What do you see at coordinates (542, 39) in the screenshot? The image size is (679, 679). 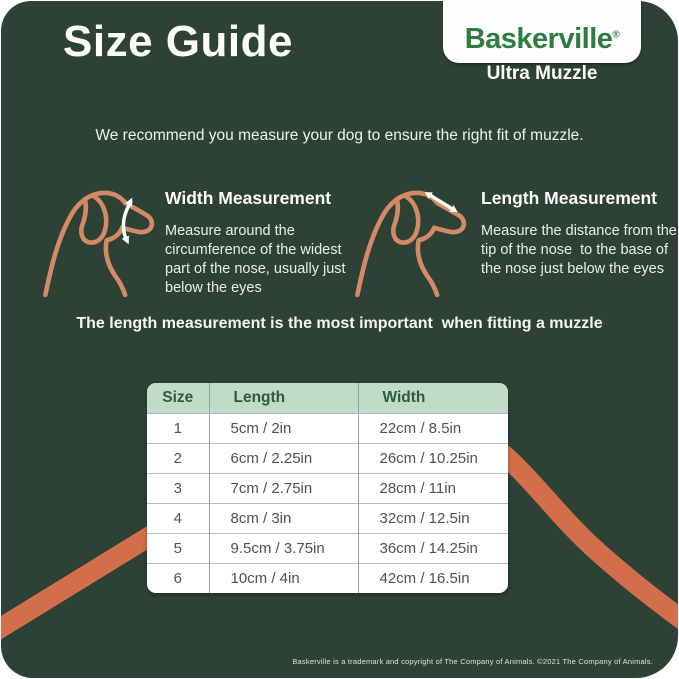 I see `brand-logo: Baskerville®` at bounding box center [542, 39].